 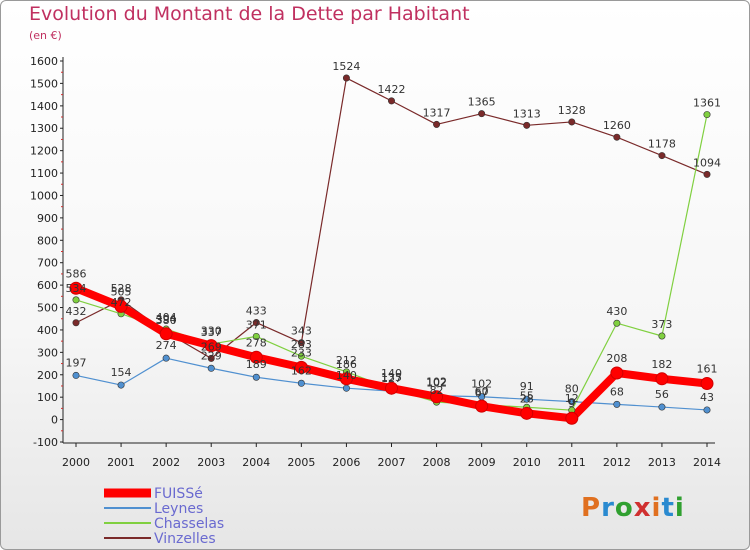 I want to click on data-label: 135, so click(x=391, y=377).